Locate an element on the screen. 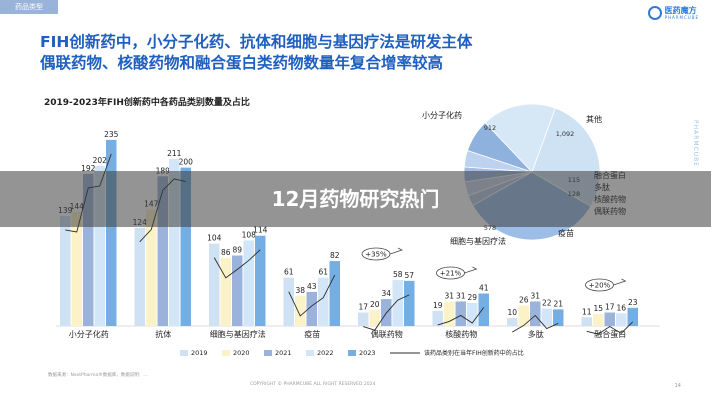 The image size is (711, 400). bar-value-label: 108 is located at coordinates (249, 234).